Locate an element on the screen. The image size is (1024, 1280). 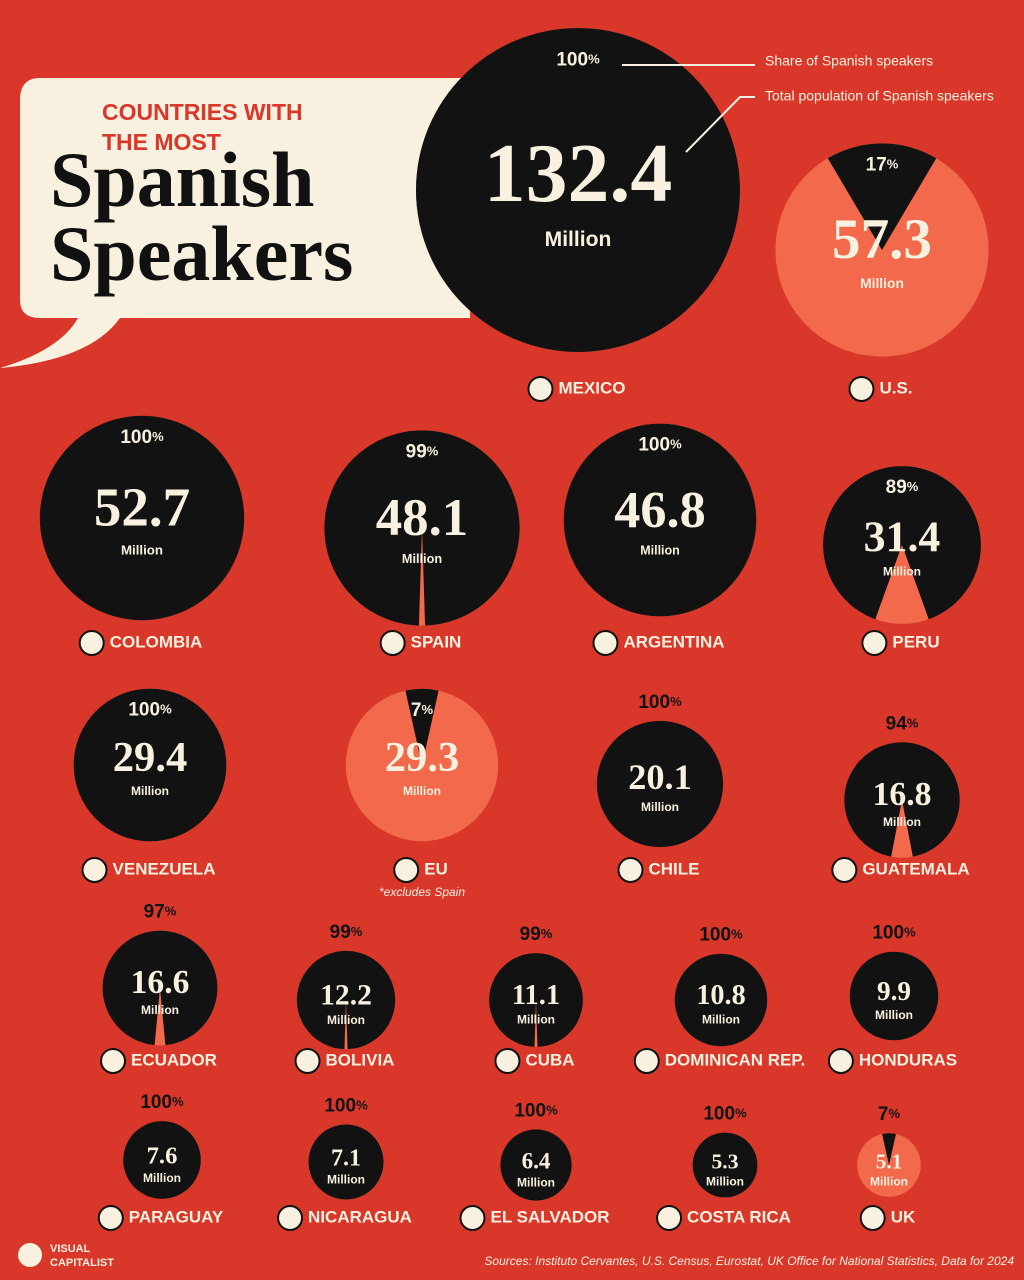
population-label: 5.1 is located at coordinates (889, 1161).